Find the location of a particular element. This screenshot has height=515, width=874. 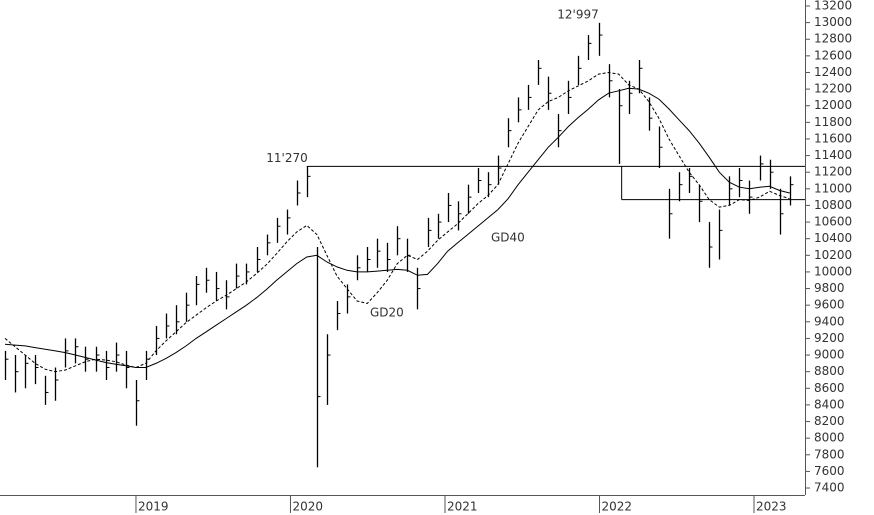

y-tick-label: 9600 is located at coordinates (829, 305).